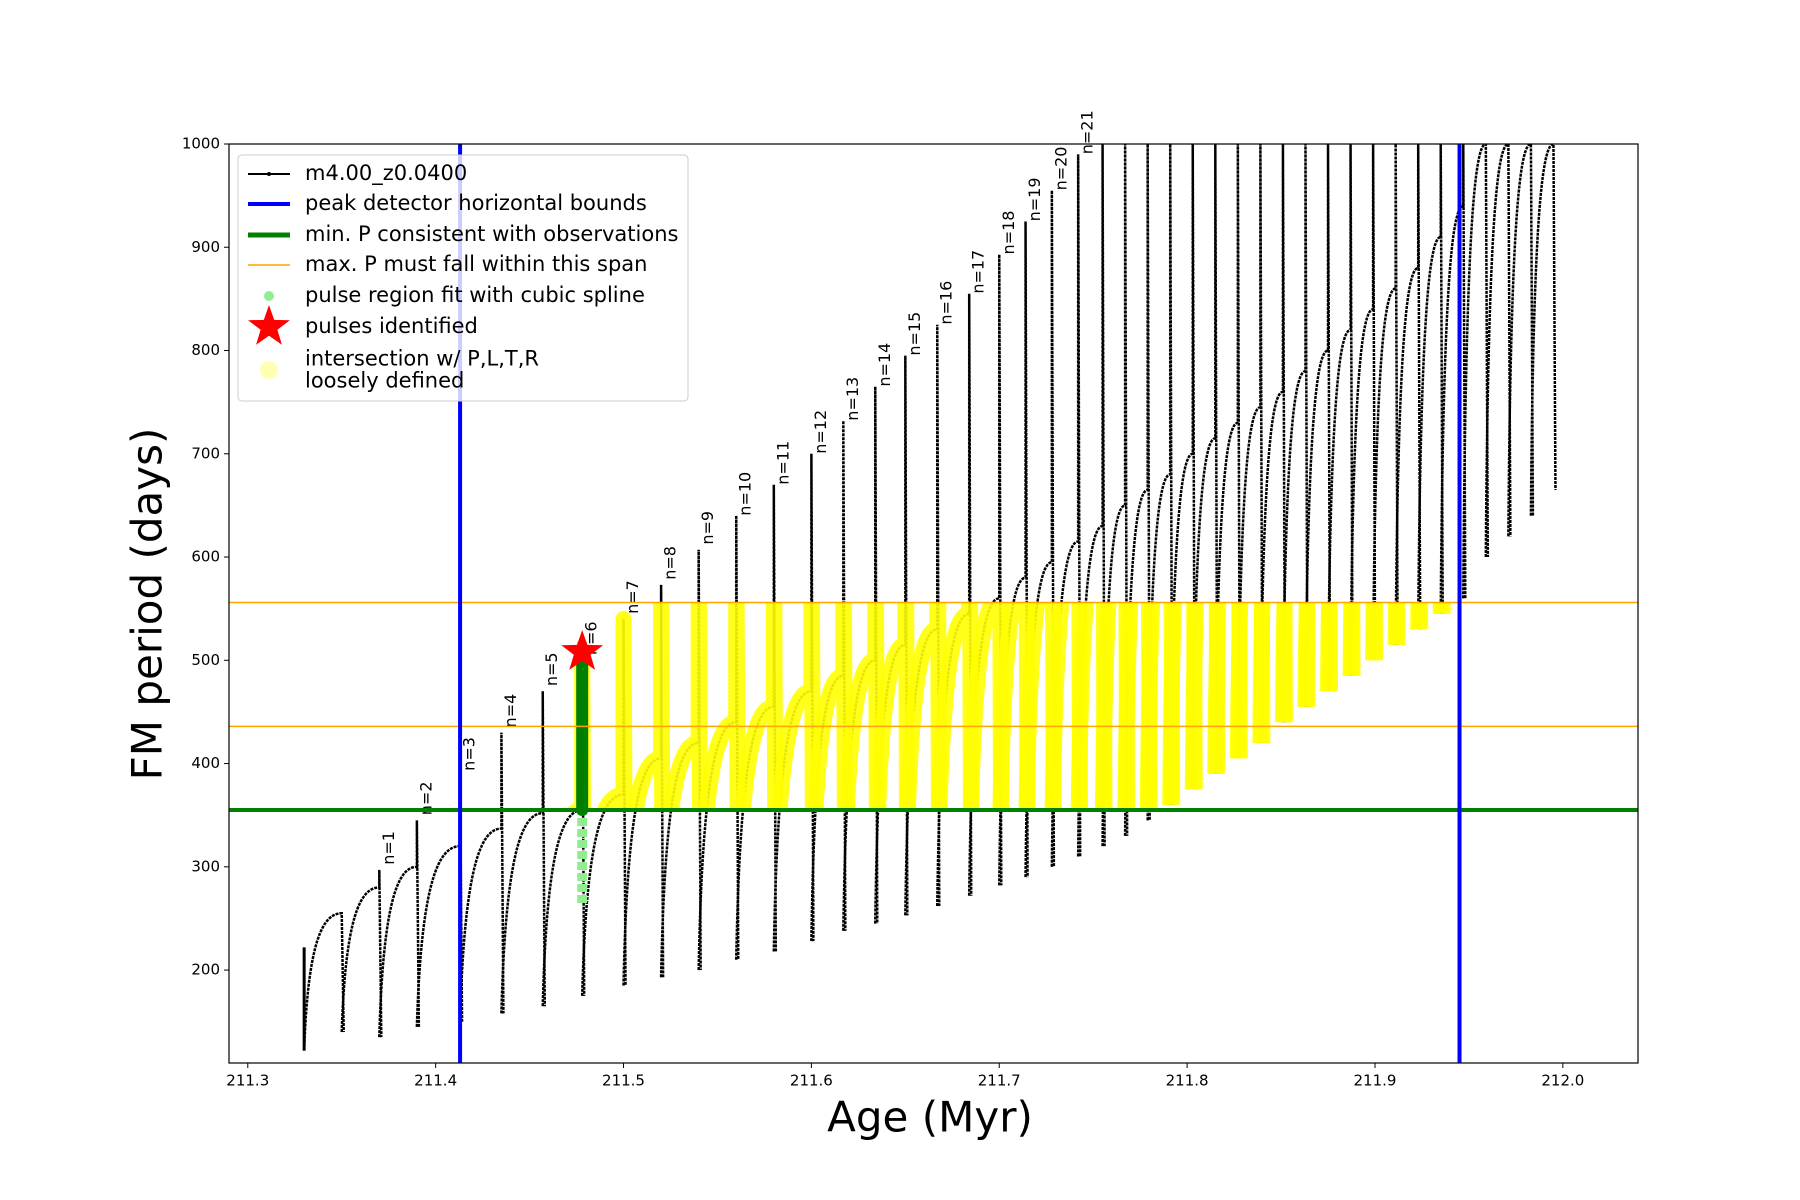 Image resolution: width=1800 pixels, height=1200 pixels. Describe the element at coordinates (1375, 1081) in the screenshot. I see `x-tick-label: 211.9` at that location.